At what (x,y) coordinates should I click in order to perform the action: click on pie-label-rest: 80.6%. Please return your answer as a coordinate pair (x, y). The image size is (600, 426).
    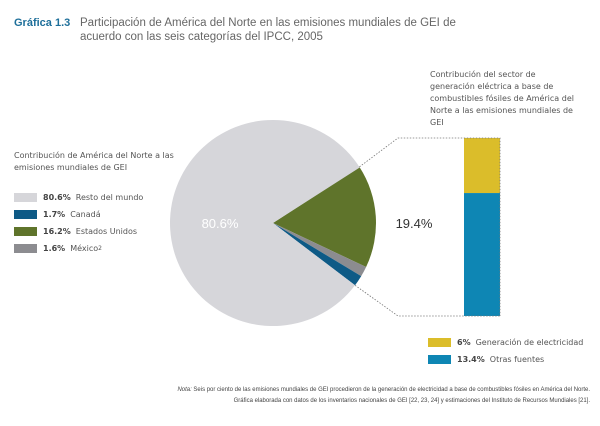
    Looking at the image, I should click on (220, 223).